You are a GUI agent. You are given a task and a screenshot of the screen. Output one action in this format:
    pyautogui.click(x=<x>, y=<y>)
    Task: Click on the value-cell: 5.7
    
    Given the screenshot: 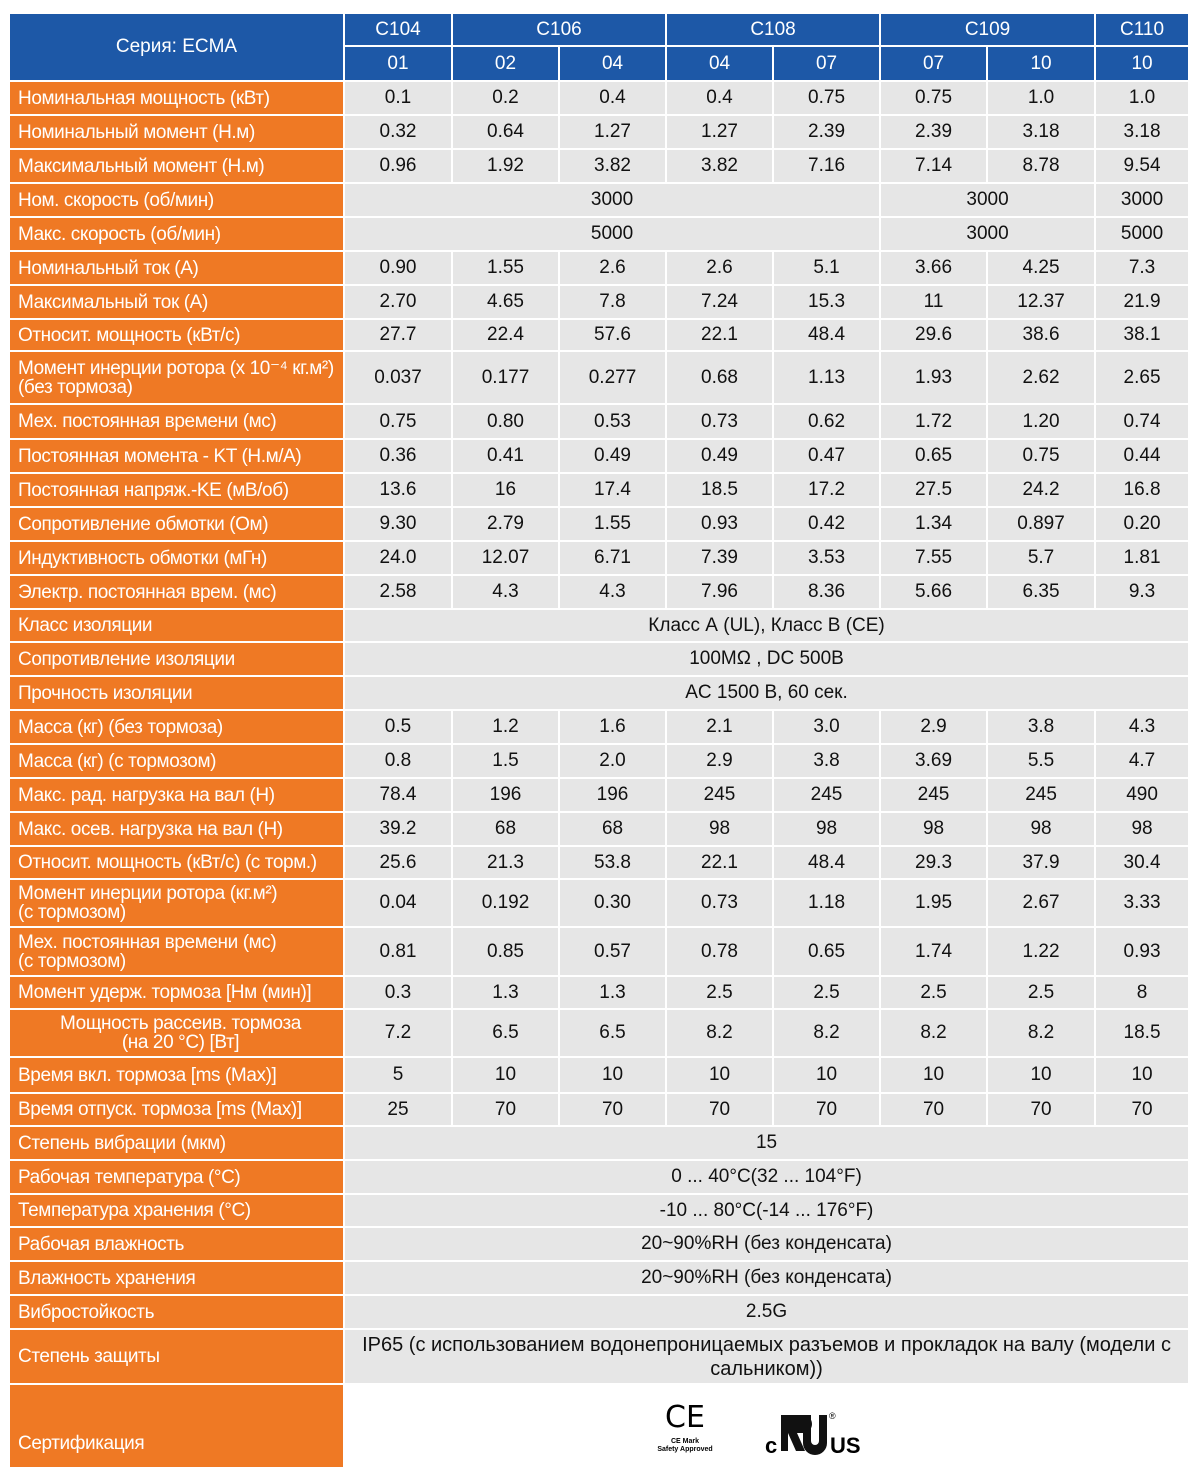 What is the action you would take?
    pyautogui.click(x=1042, y=559)
    